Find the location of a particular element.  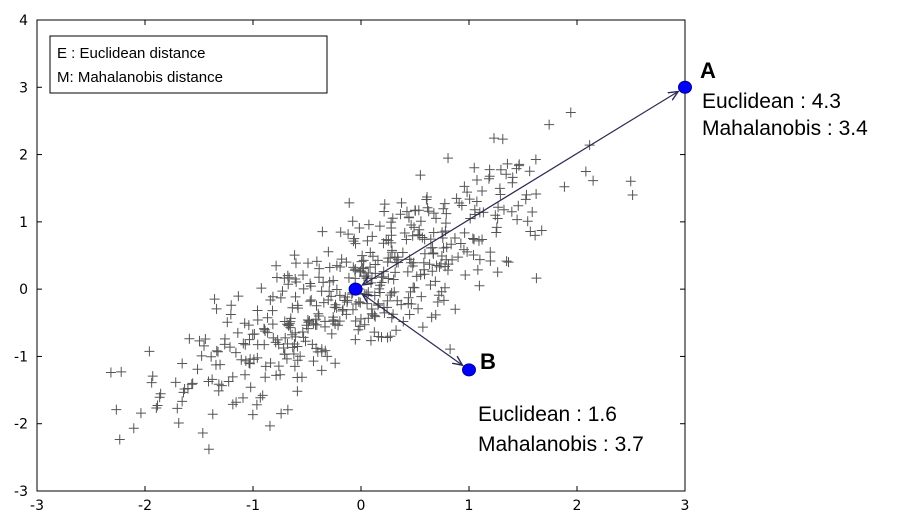

y-tick-label: 0 is located at coordinates (23, 290).